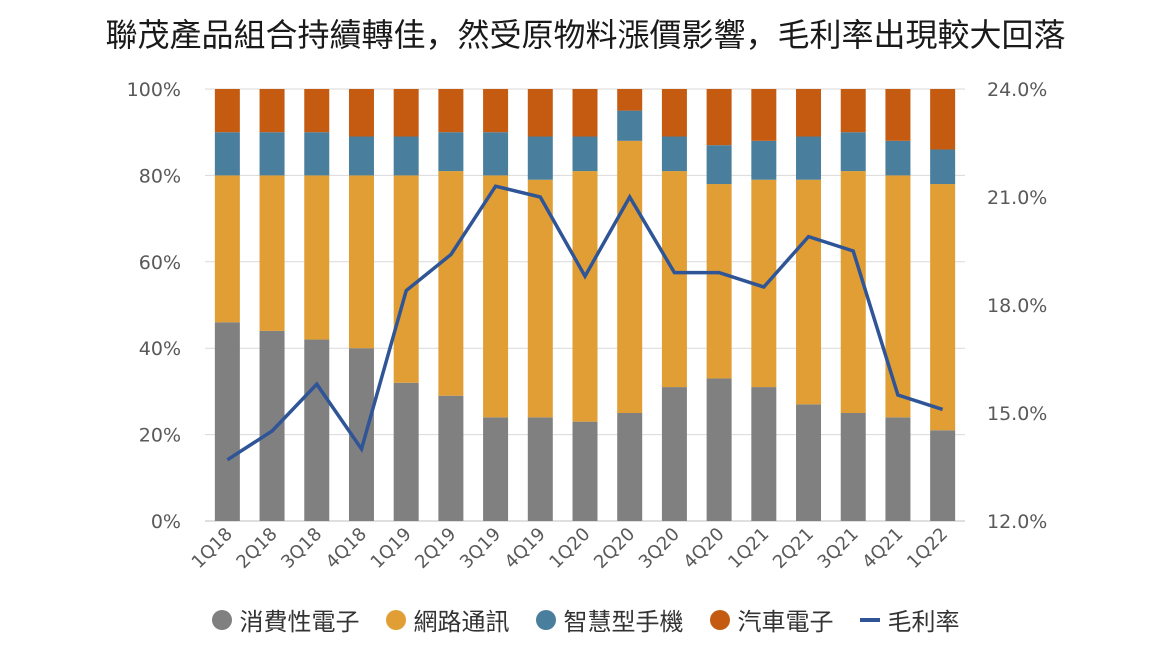  Describe the element at coordinates (461, 622) in the screenshot. I see `legend-label: 網路通訊` at that location.